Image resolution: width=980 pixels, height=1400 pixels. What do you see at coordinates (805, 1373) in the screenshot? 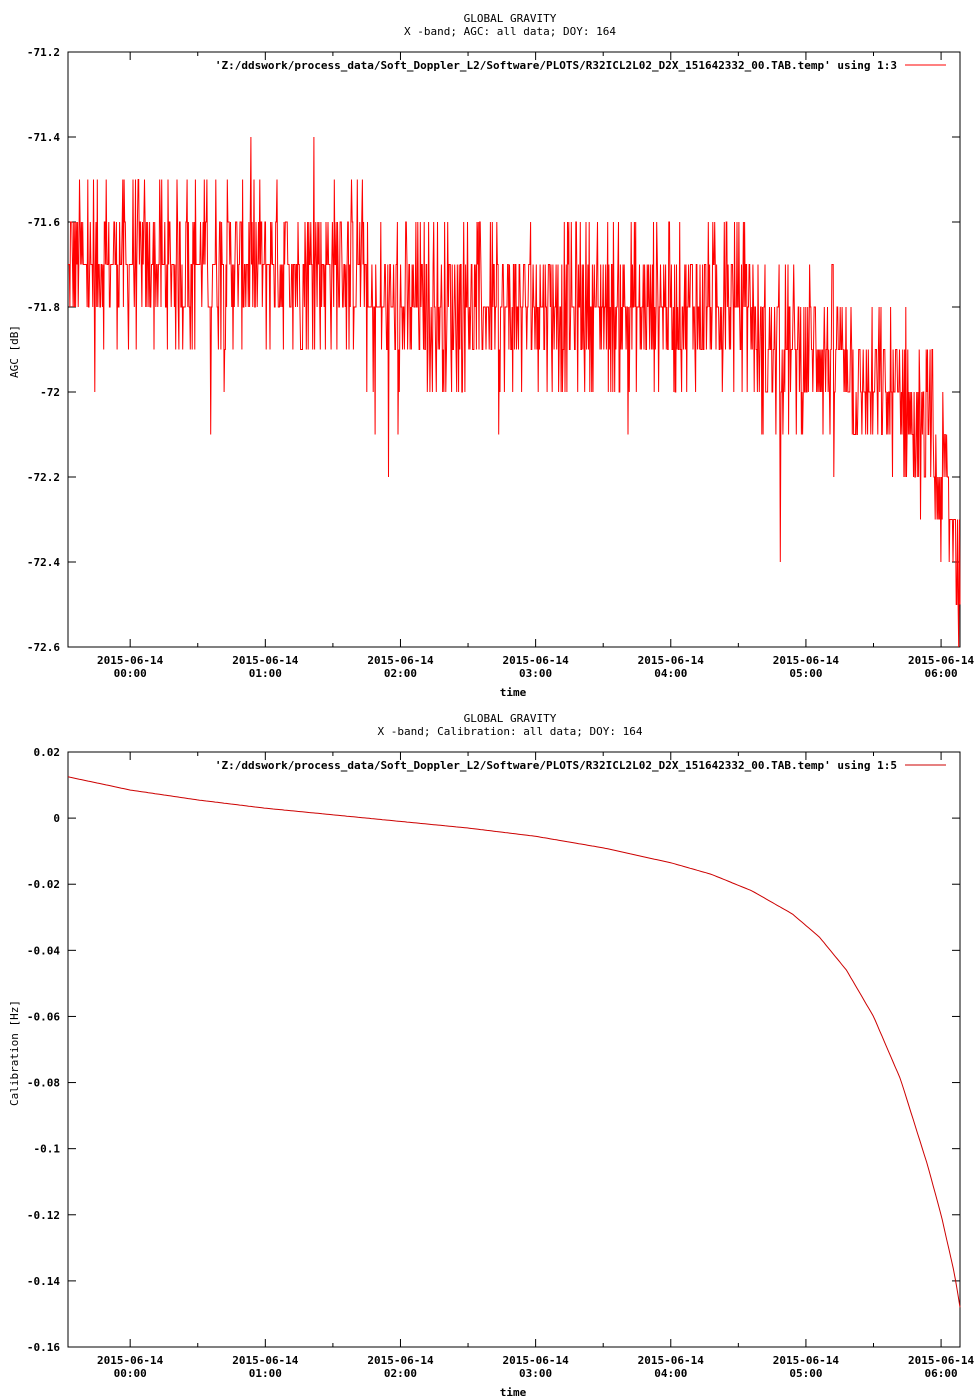
I see `chart2-x-tick-time: 05:00` at bounding box center [805, 1373].